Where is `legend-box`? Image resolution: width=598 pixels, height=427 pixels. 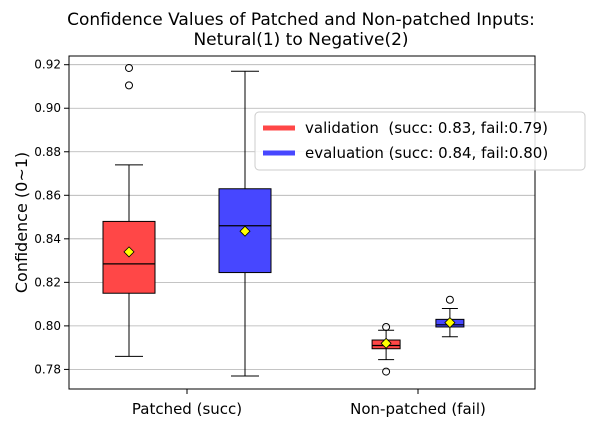 legend-box is located at coordinates (420, 141).